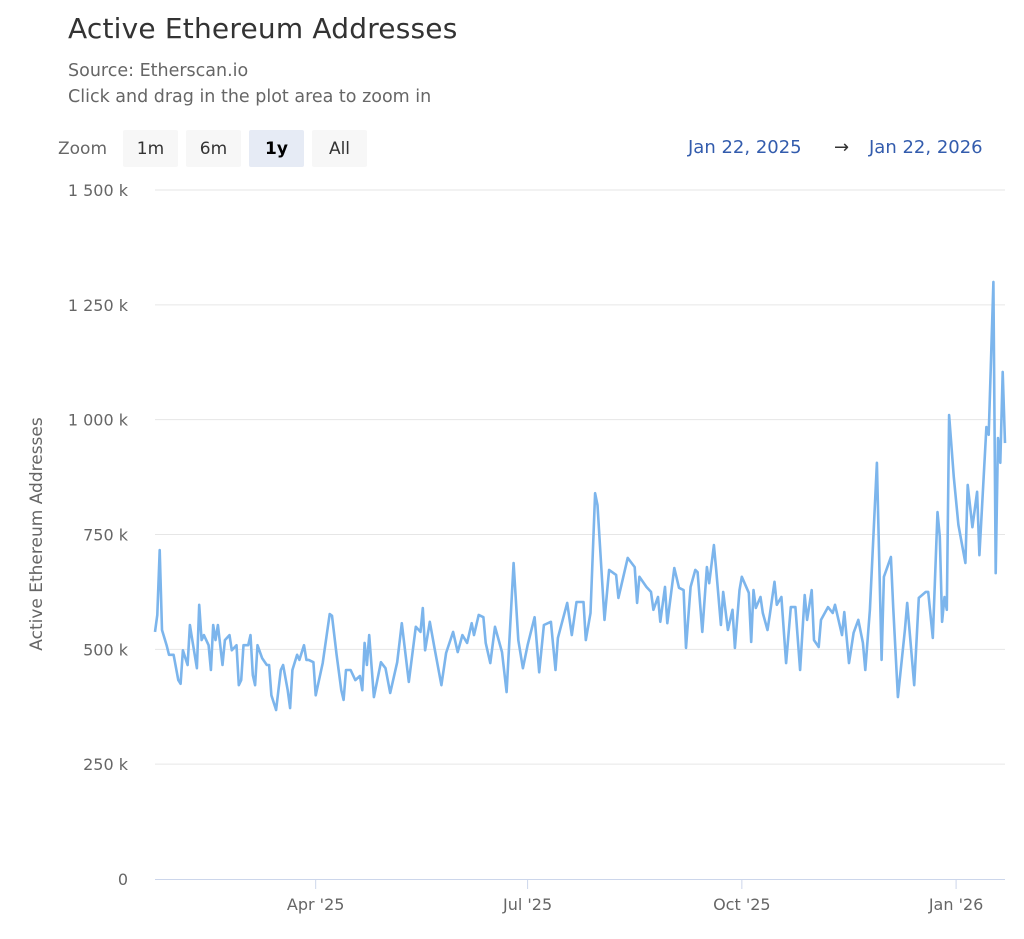 This screenshot has width=1024, height=939. What do you see at coordinates (745, 147) in the screenshot?
I see `range-from-input: Jan 22, 2025` at bounding box center [745, 147].